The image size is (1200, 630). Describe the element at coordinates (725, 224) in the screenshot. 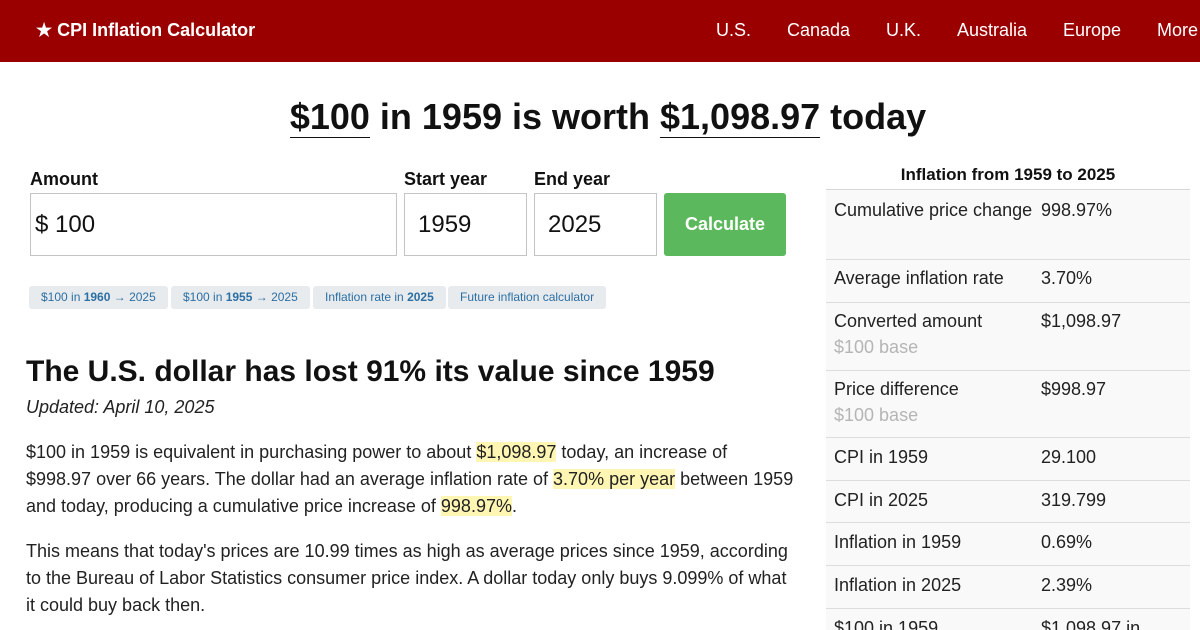

I see `calculate-button: Calculate` at that location.